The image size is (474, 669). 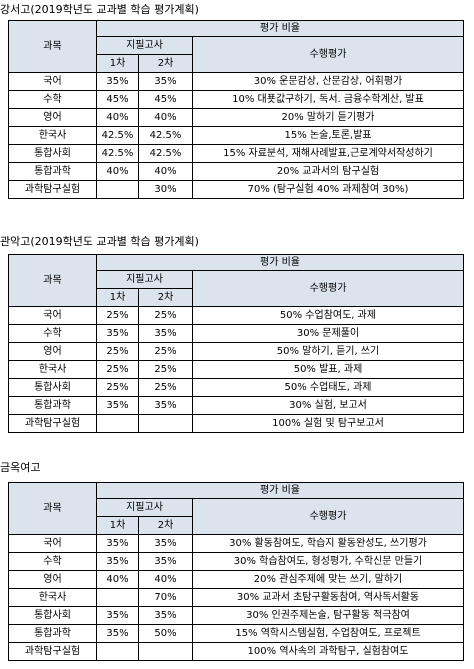 What do you see at coordinates (328, 81) in the screenshot?
I see `performance-cell: 30% 운문감상, 산문감상, 어휘평가` at bounding box center [328, 81].